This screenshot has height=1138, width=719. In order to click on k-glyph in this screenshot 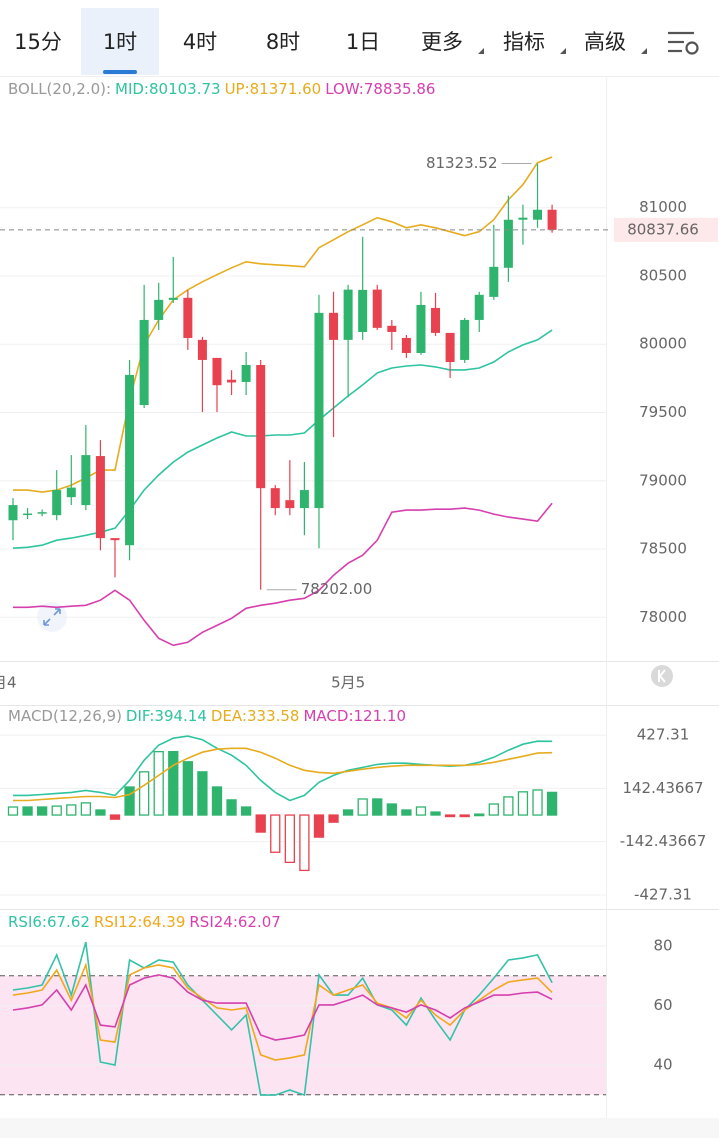, I will do `click(662, 676)`.